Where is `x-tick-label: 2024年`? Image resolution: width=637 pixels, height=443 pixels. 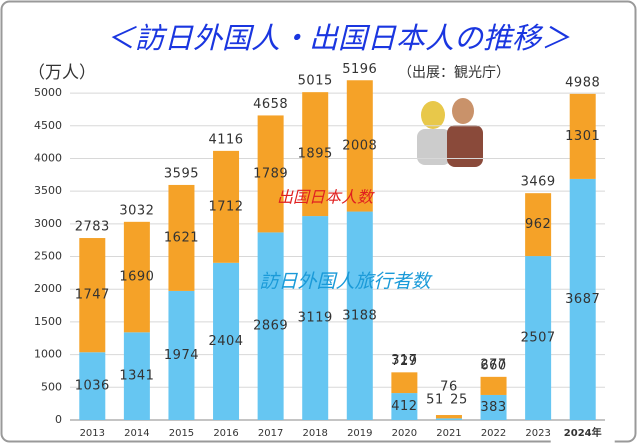 x-tick-label: 2024年 is located at coordinates (583, 432).